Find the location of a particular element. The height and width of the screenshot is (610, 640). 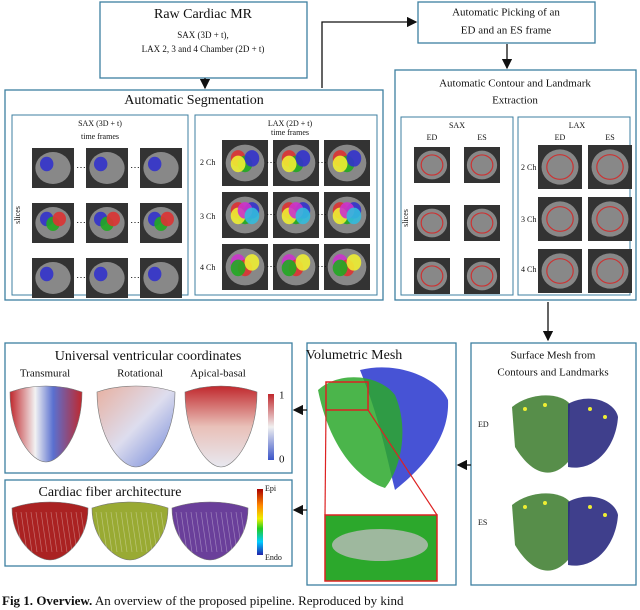

seg-sax-slices: slices is located at coordinates (17, 215).